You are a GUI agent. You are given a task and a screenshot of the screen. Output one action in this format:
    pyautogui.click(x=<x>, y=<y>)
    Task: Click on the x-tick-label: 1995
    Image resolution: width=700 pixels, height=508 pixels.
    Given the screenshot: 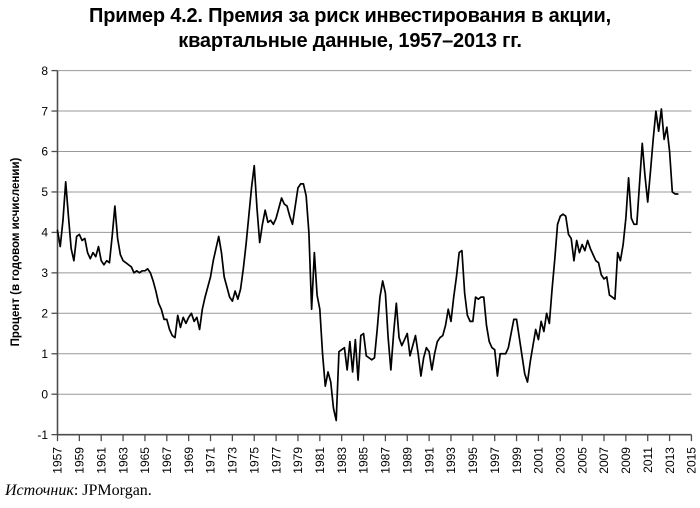 What is the action you would take?
    pyautogui.click(x=473, y=460)
    